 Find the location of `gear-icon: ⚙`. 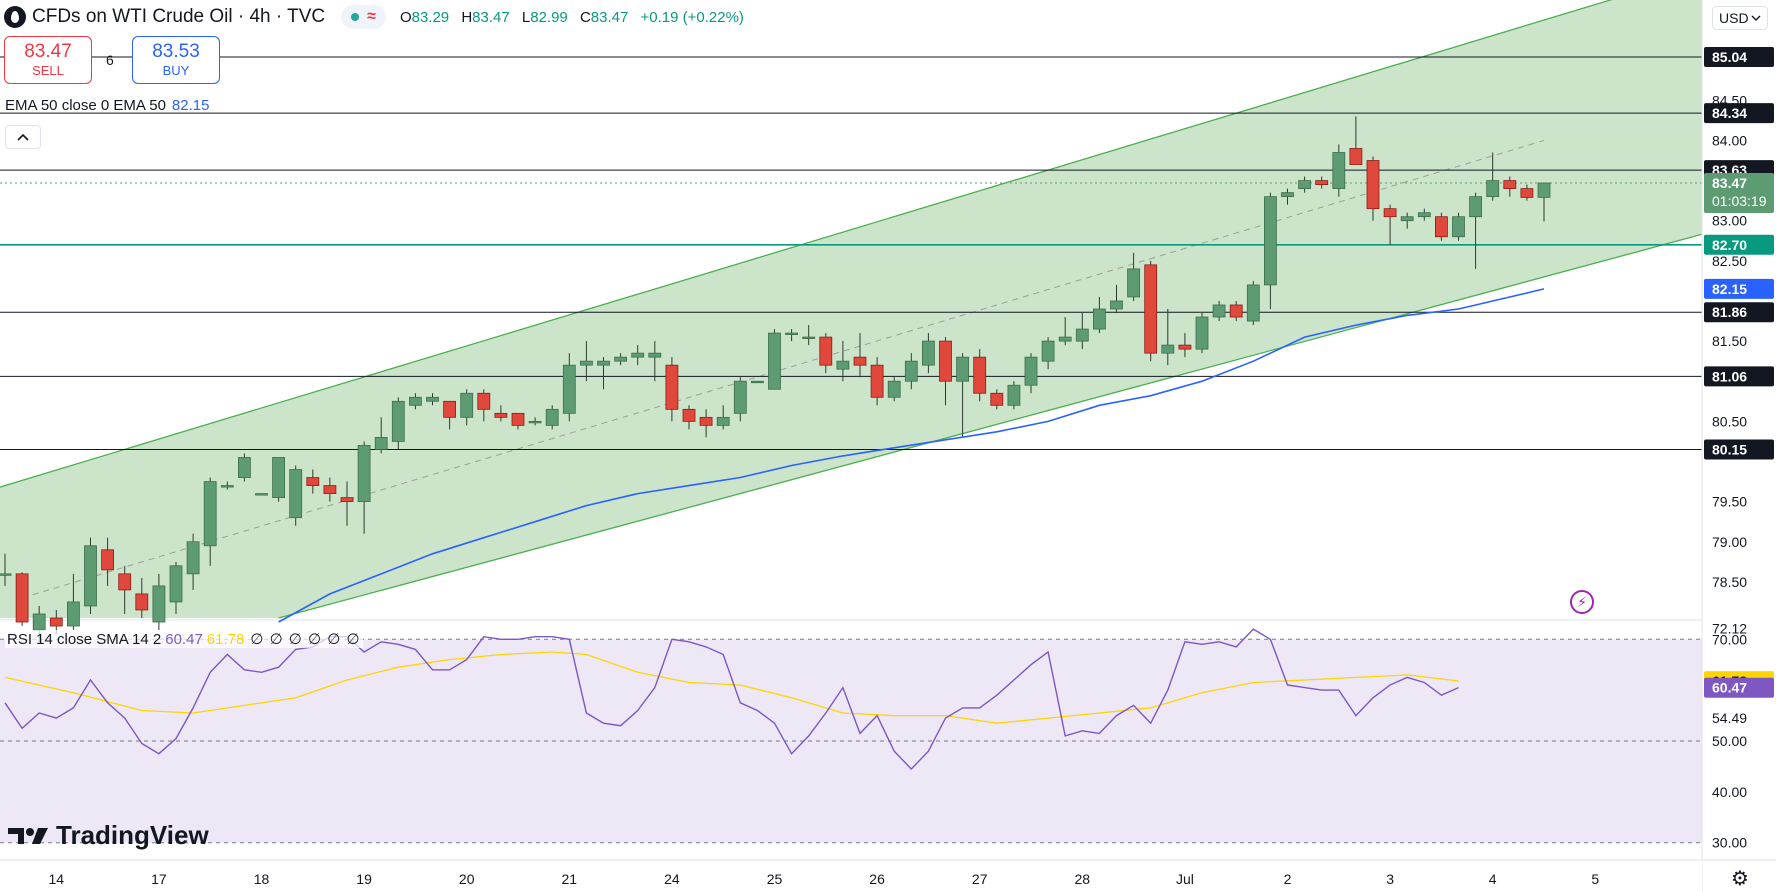

gear-icon: ⚙ is located at coordinates (1740, 879).